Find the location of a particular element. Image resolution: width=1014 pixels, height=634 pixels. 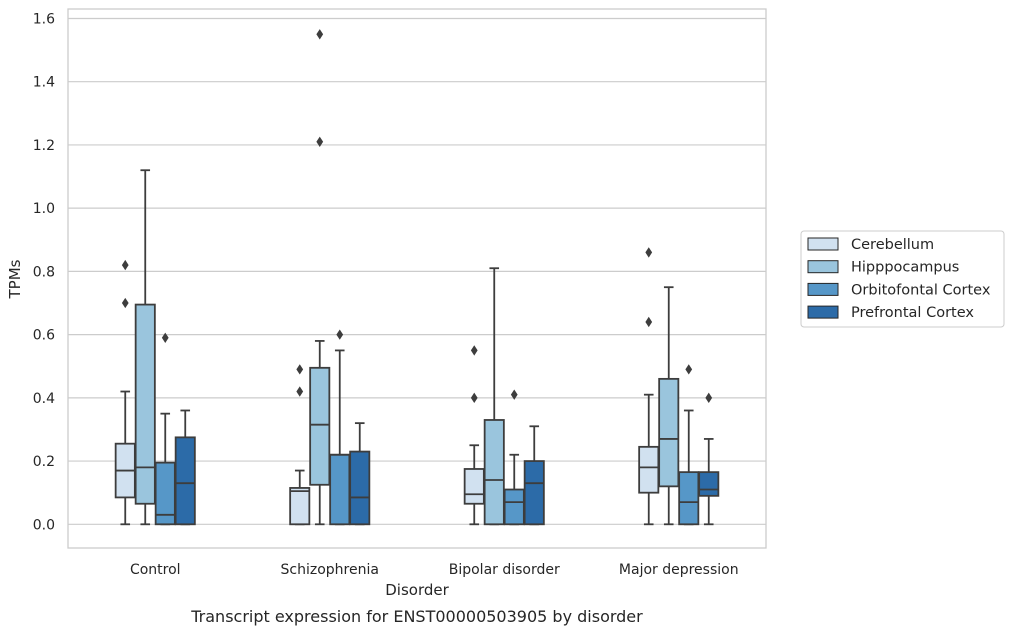

y-axis-title: TPMs is located at coordinates (15, 279).